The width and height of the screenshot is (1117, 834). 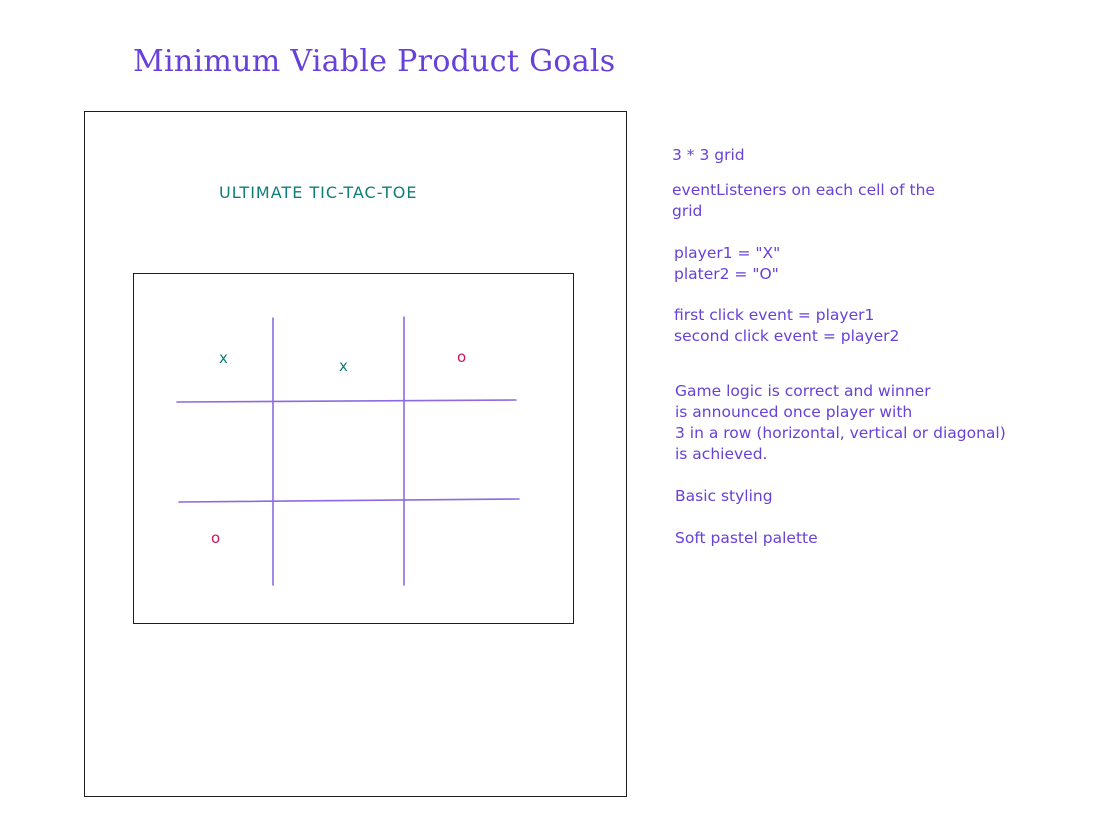 I want to click on note-grid-size: 3 * 3 grid, so click(x=708, y=155).